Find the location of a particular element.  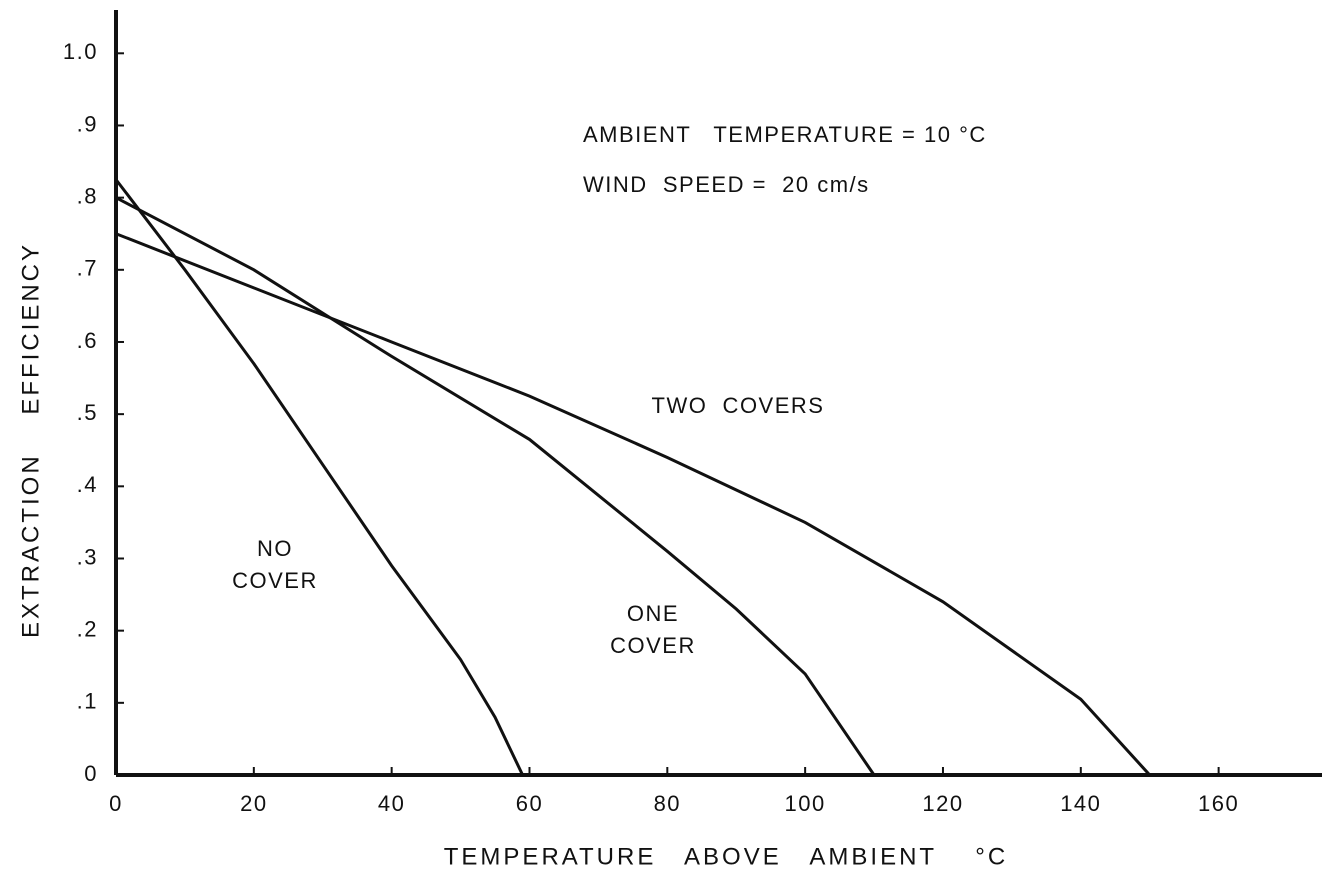

y-tick-label: 1.0 is located at coordinates (80, 51).